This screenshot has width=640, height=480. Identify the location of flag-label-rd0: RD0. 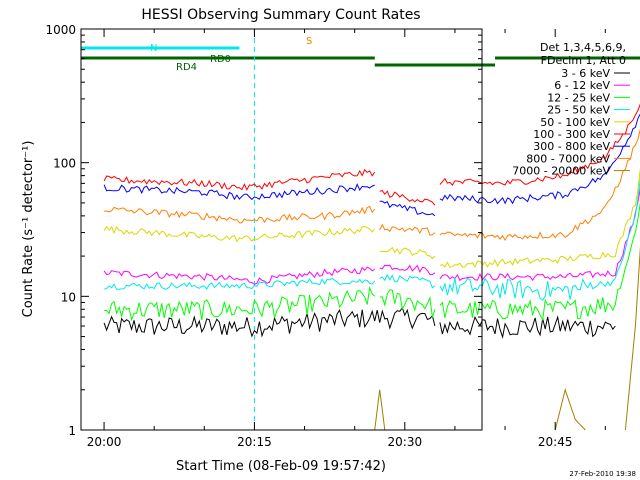
(220, 59).